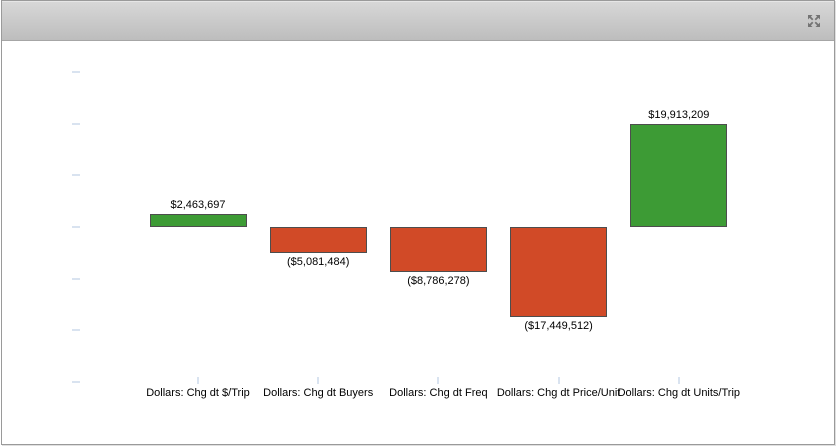 Image resolution: width=836 pixels, height=448 pixels. Describe the element at coordinates (318, 393) in the screenshot. I see `x-axis-category-label: Dollars: Chg dt Buyers` at that location.